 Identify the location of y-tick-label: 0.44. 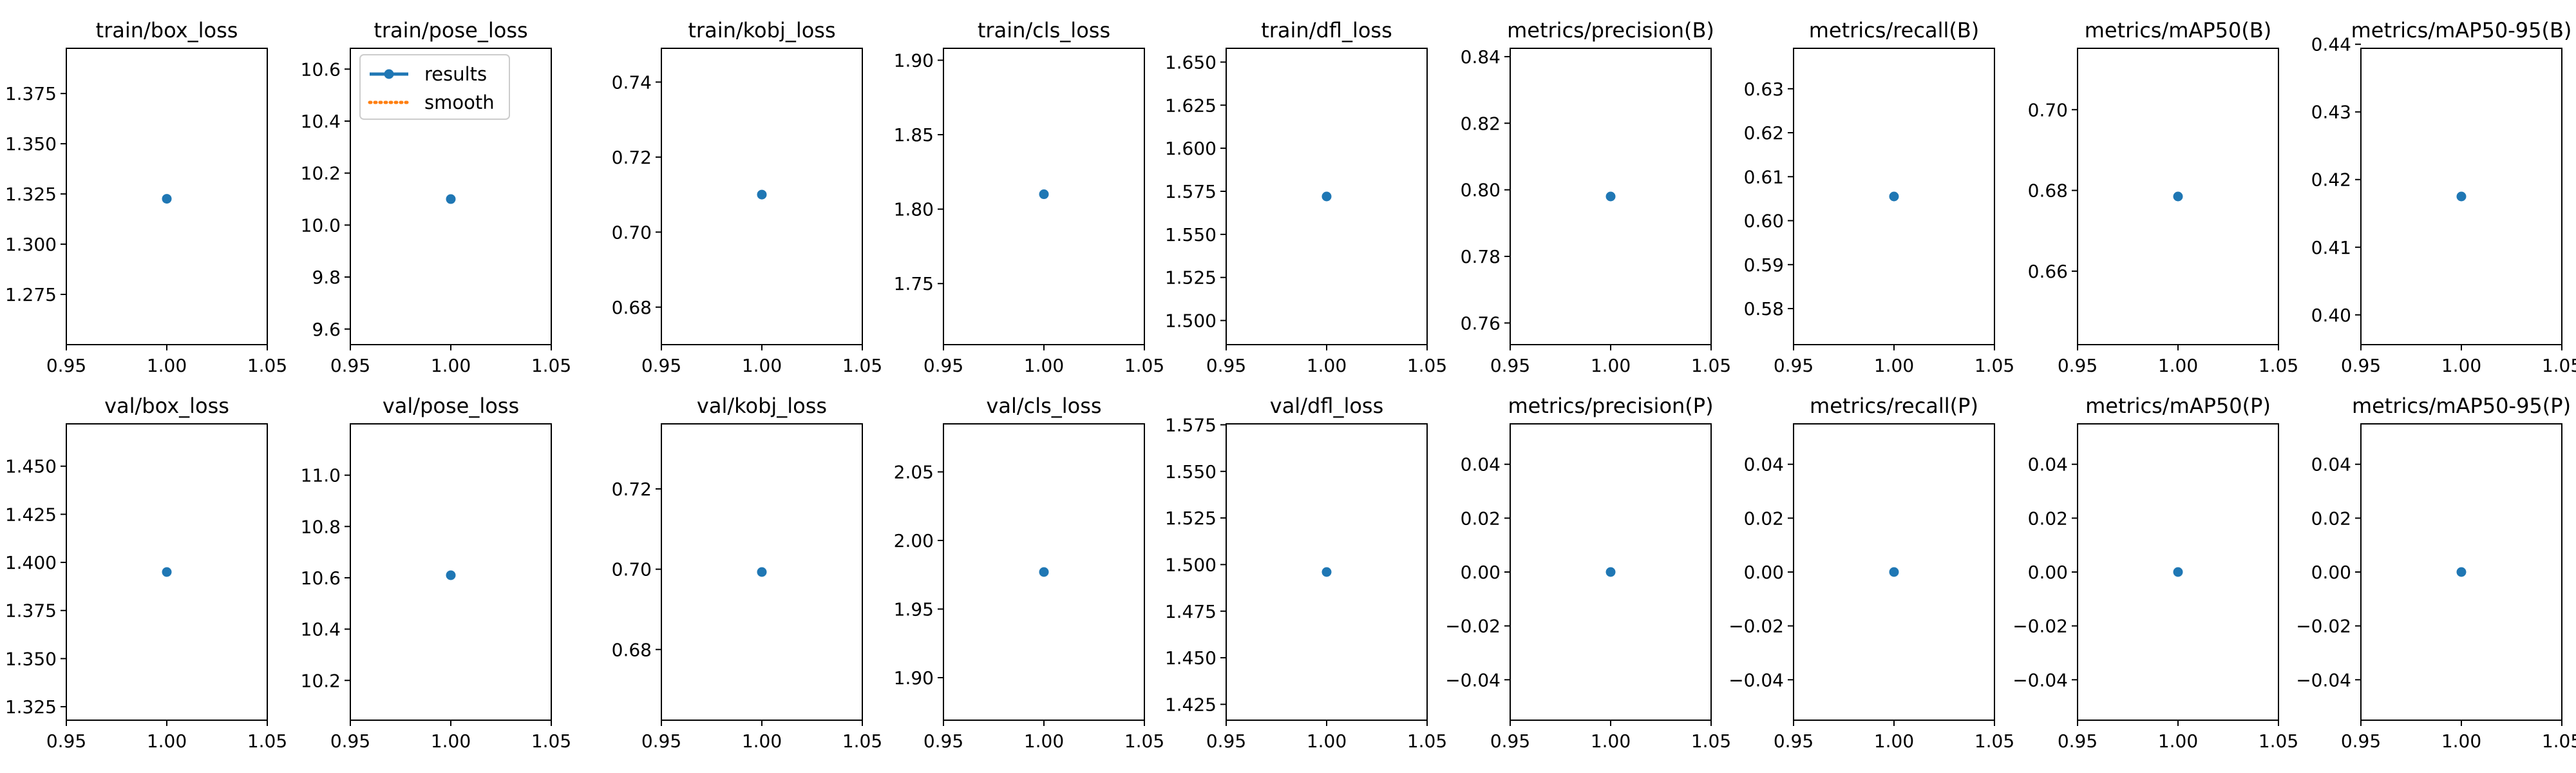
(2331, 44).